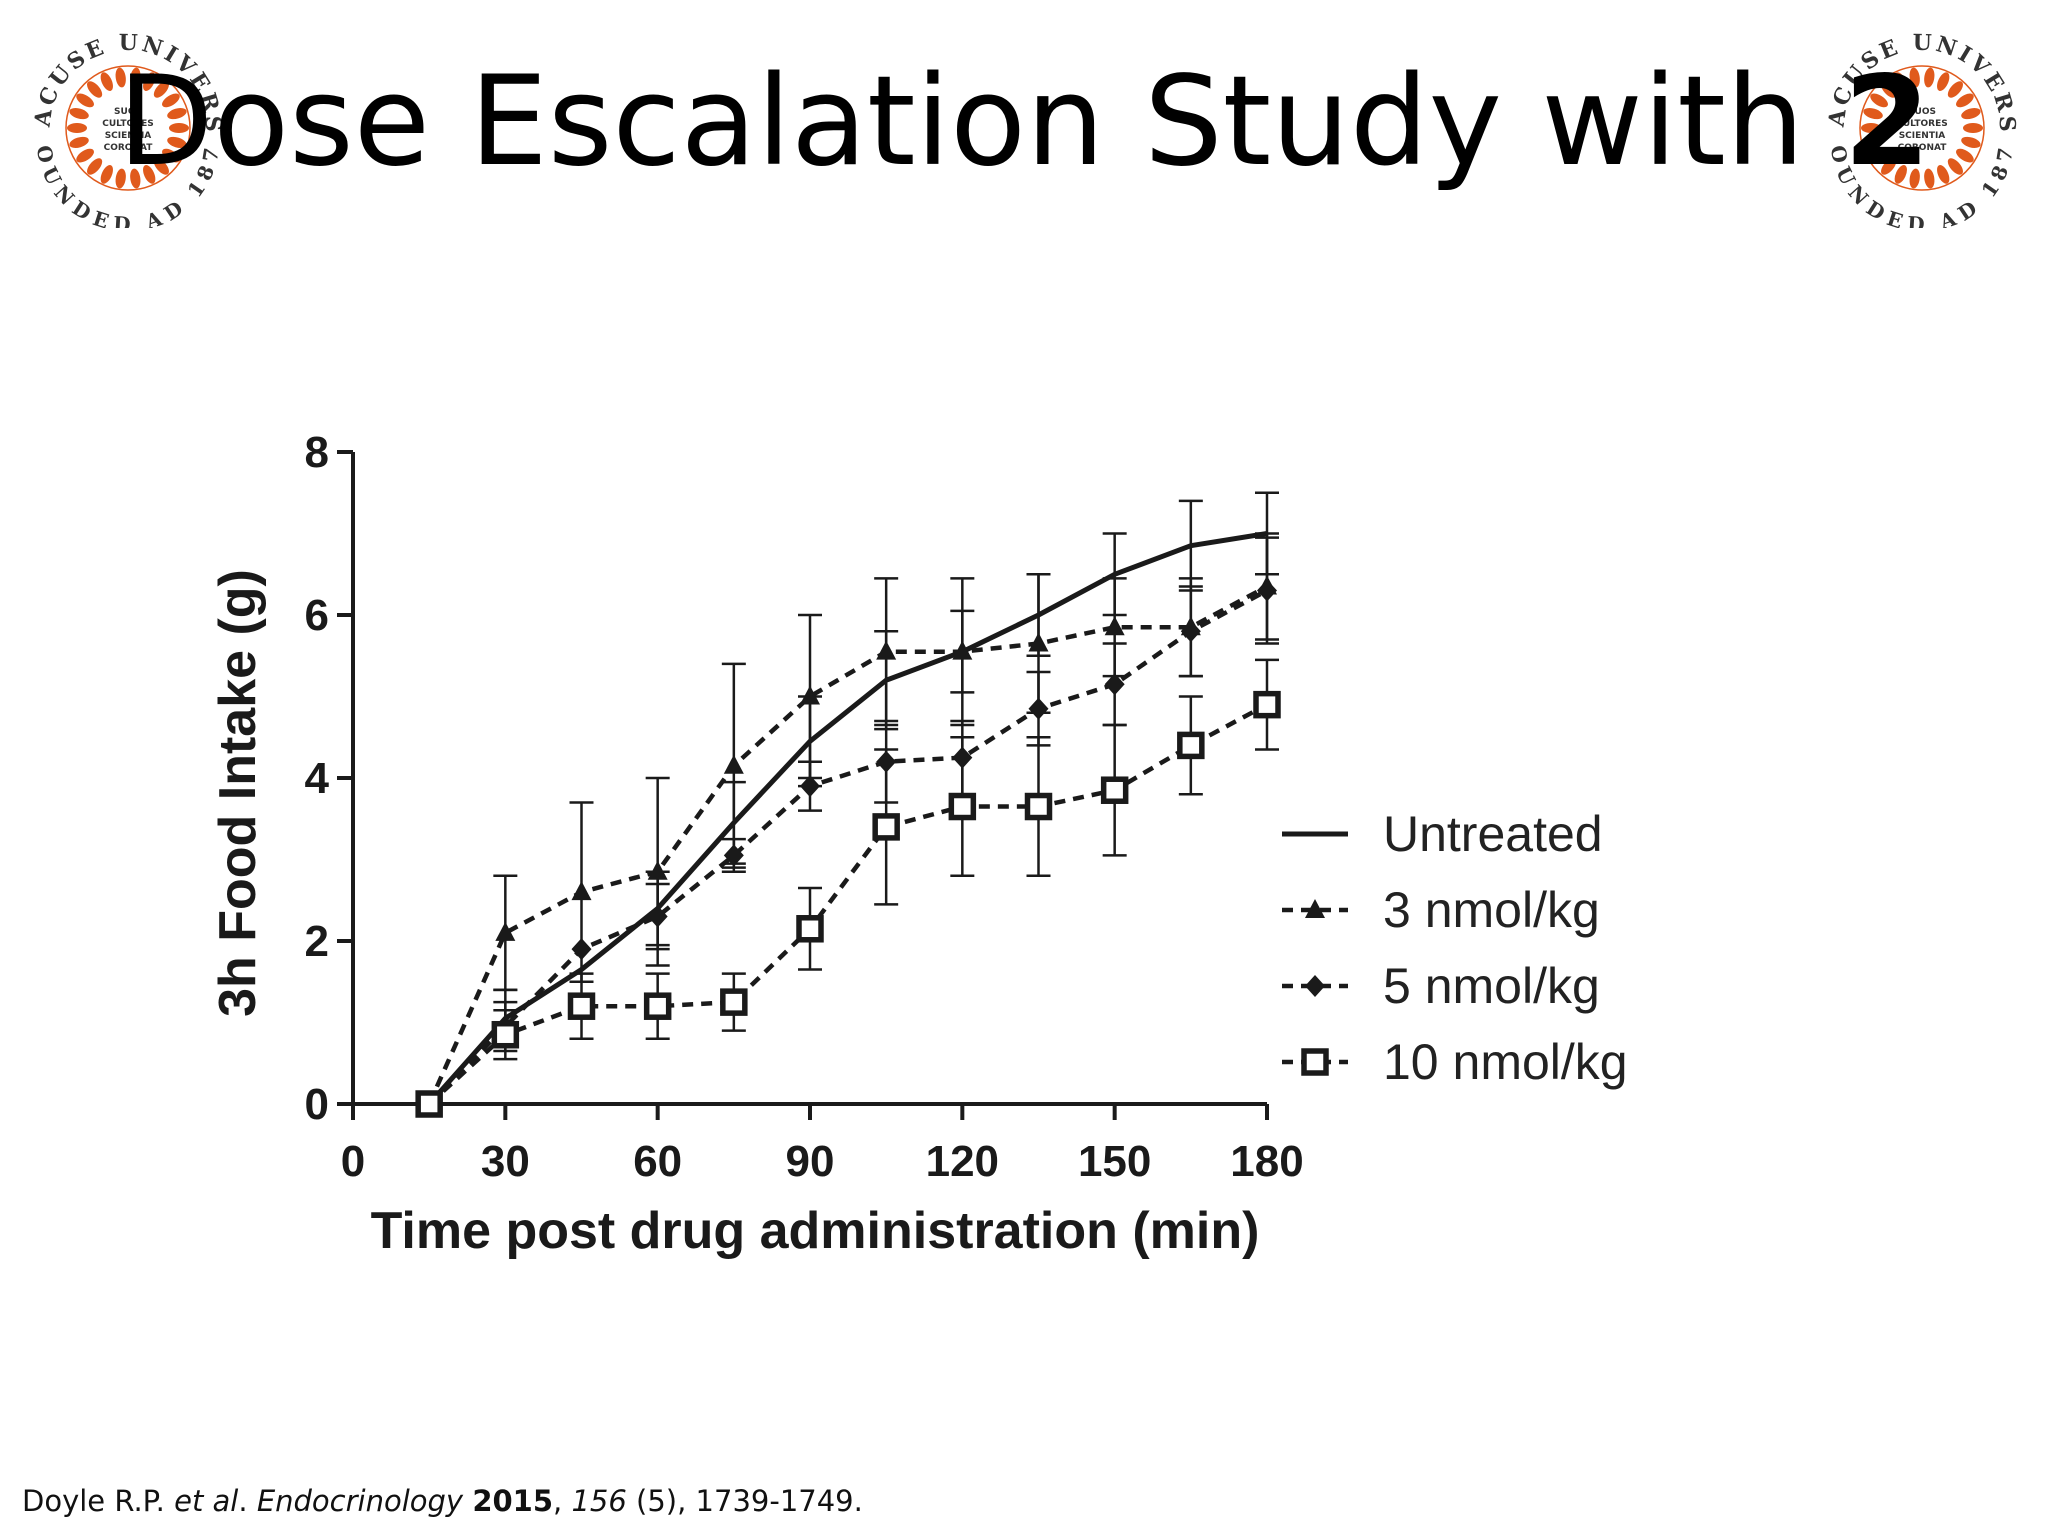 This screenshot has height=1536, width=2048. I want to click on y-tick-label: 0, so click(317, 1104).